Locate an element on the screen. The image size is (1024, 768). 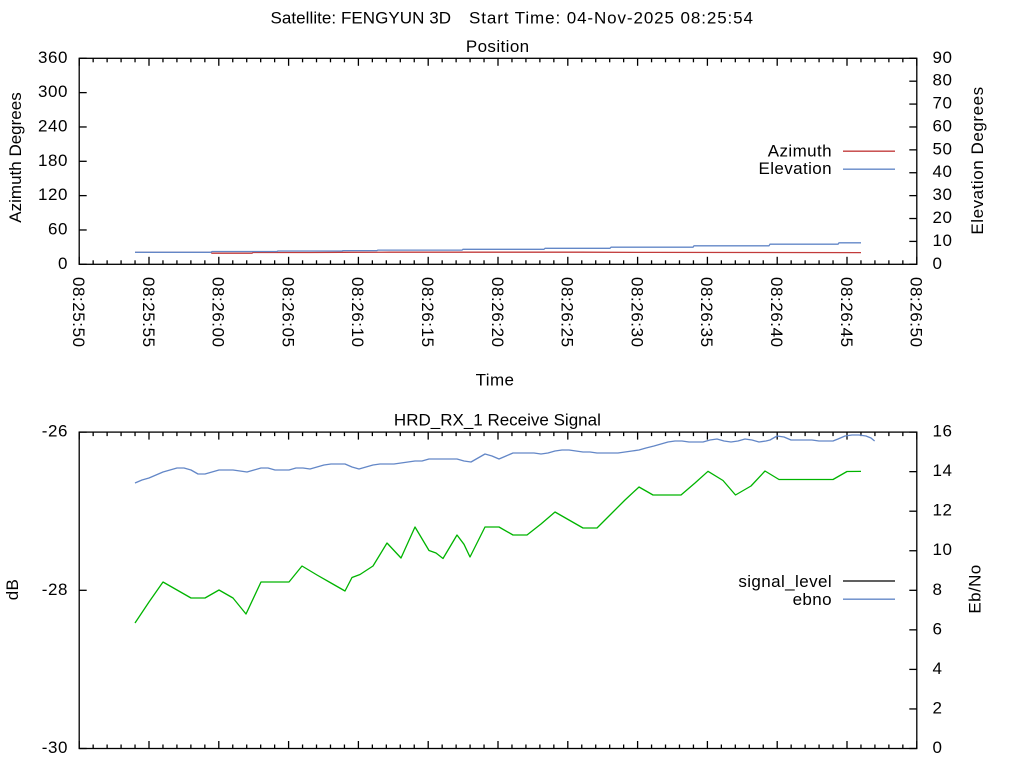
svg-text: 08:25:55 is located at coordinates (148, 312).